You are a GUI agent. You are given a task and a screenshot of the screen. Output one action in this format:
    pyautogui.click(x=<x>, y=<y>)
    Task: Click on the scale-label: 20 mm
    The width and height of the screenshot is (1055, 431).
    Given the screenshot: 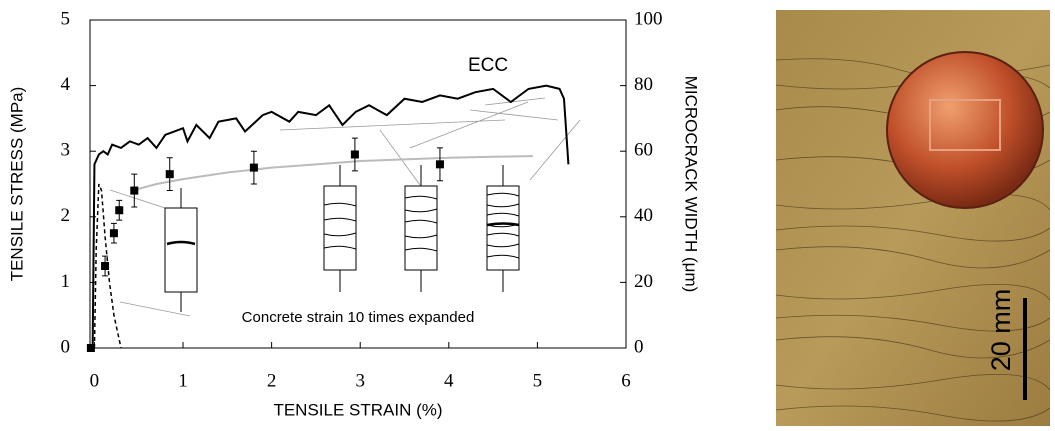 What is the action you would take?
    pyautogui.click(x=1001, y=330)
    